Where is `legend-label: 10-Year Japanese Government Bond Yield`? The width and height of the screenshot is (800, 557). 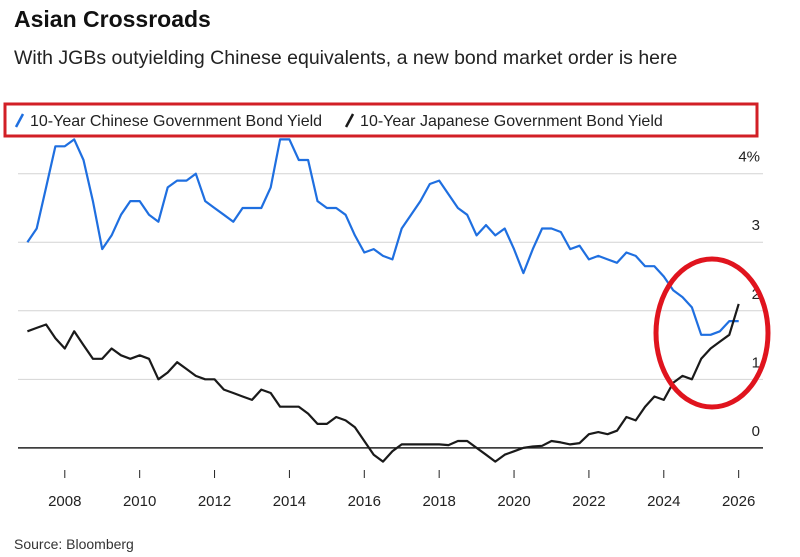 legend-label: 10-Year Japanese Government Bond Yield is located at coordinates (511, 121).